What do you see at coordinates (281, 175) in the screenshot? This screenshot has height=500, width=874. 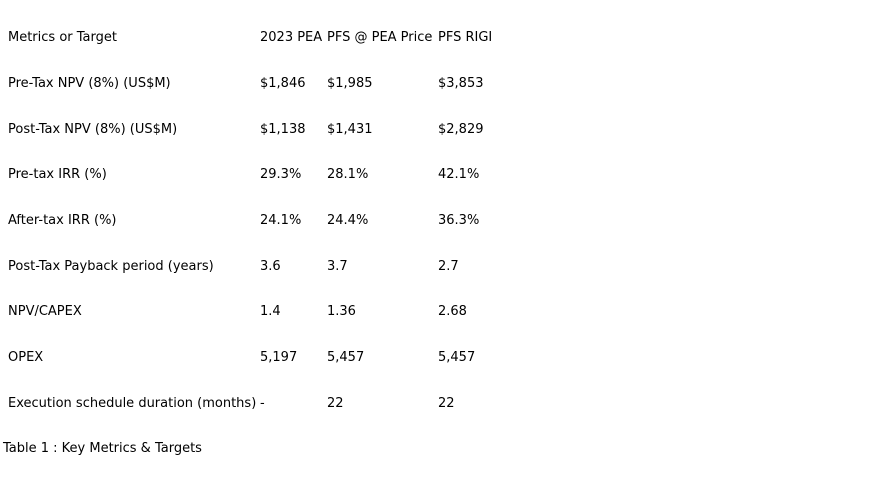 I see `cell-value: 29.3%` at bounding box center [281, 175].